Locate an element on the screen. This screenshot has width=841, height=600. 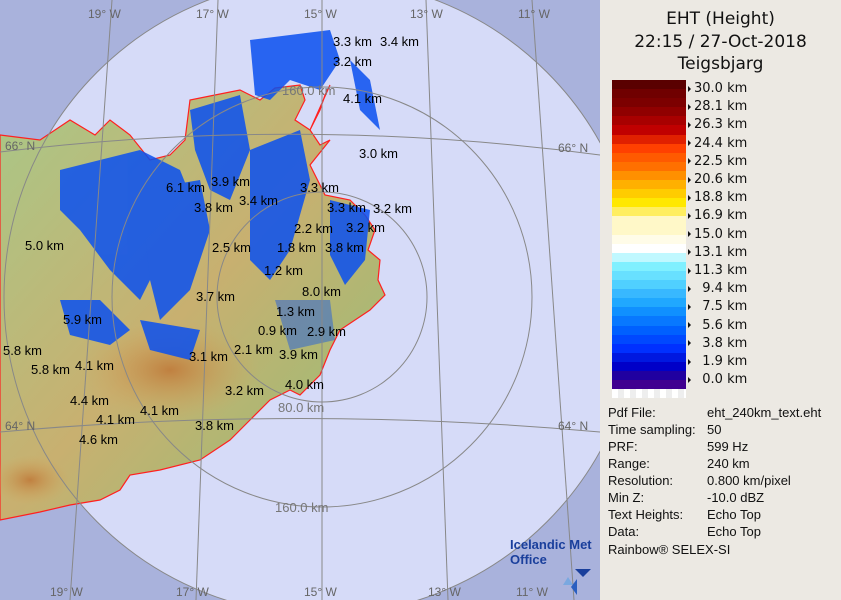
echo-top-label: 0.9 km is located at coordinates (277, 330).